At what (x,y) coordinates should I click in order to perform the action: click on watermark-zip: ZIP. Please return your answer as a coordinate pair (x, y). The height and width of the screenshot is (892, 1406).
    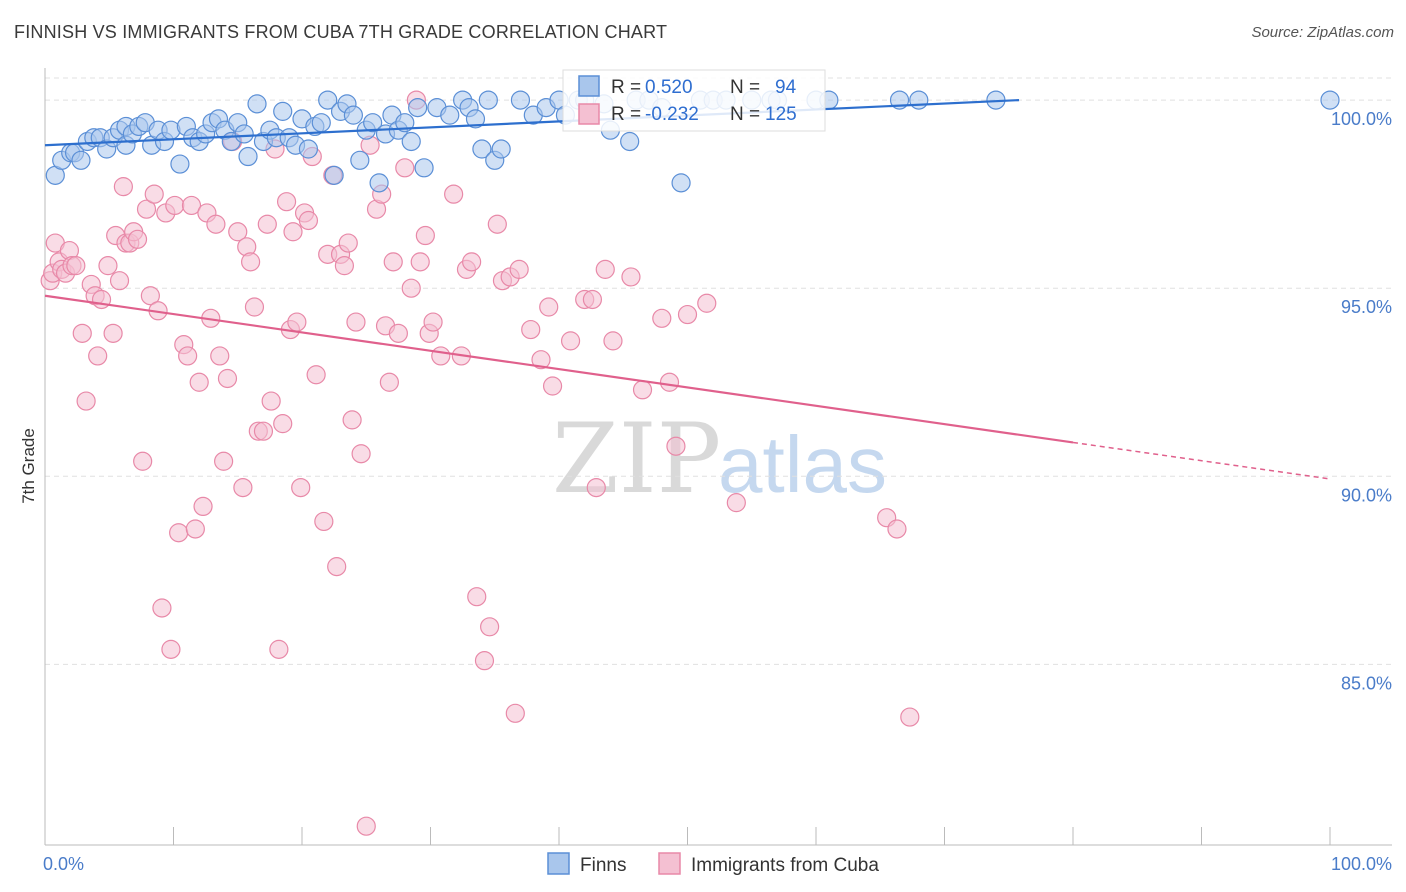
    Looking at the image, I should click on (636, 459).